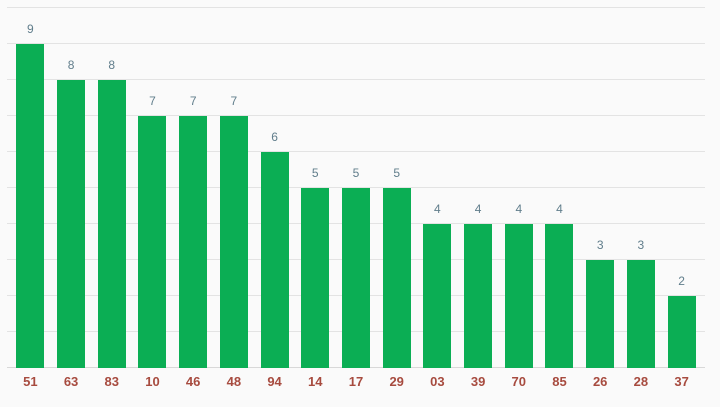 The image size is (720, 407). I want to click on bar-column: 9, so click(30, 188).